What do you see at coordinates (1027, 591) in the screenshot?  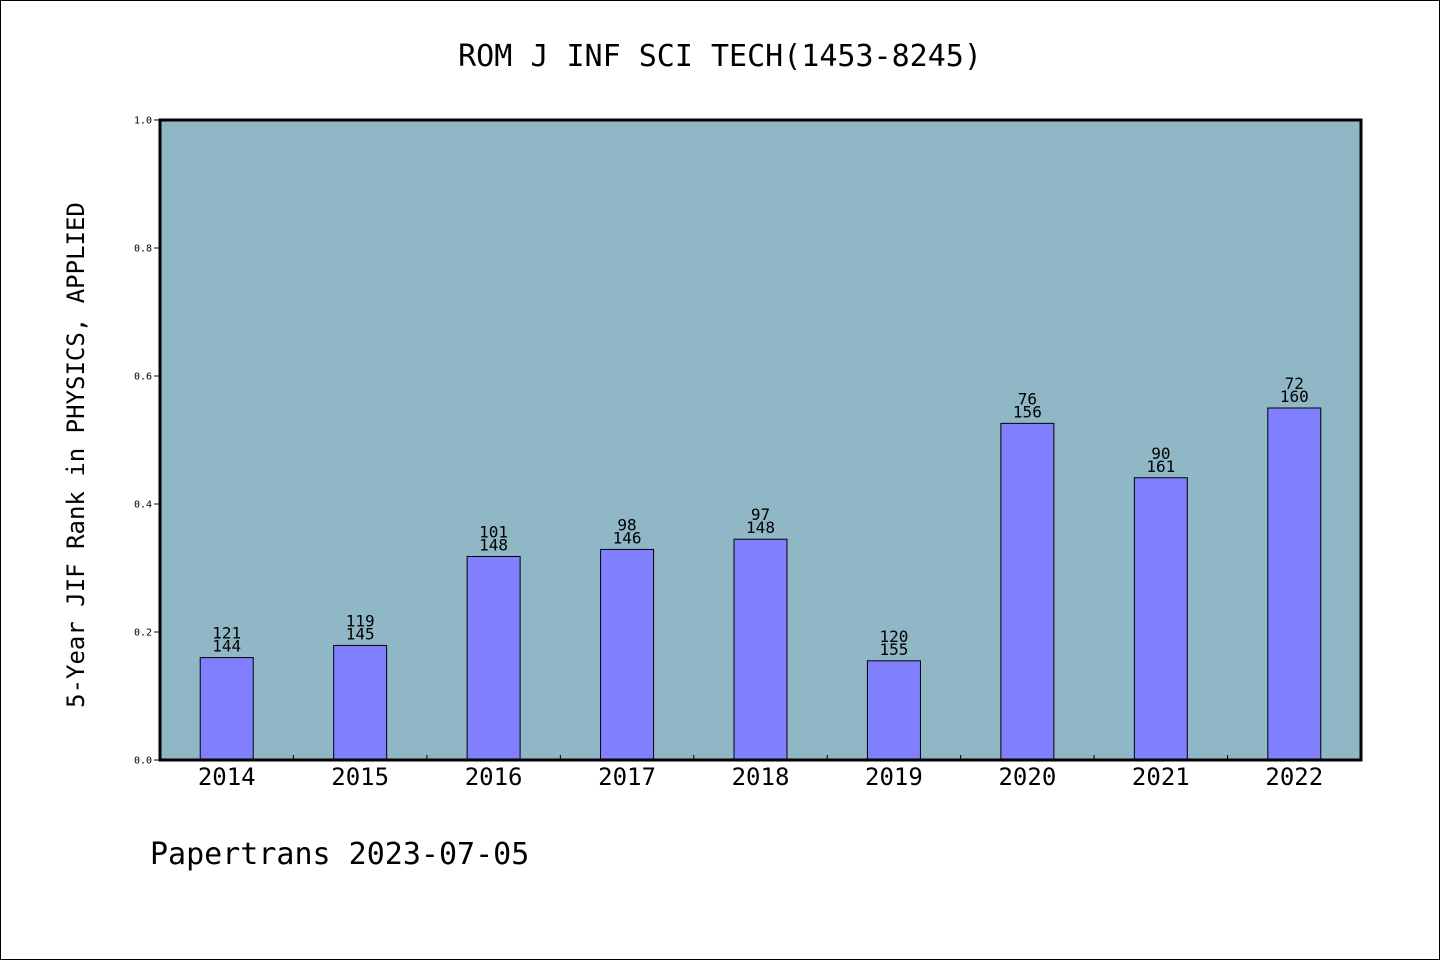 I see `bar-2020` at bounding box center [1027, 591].